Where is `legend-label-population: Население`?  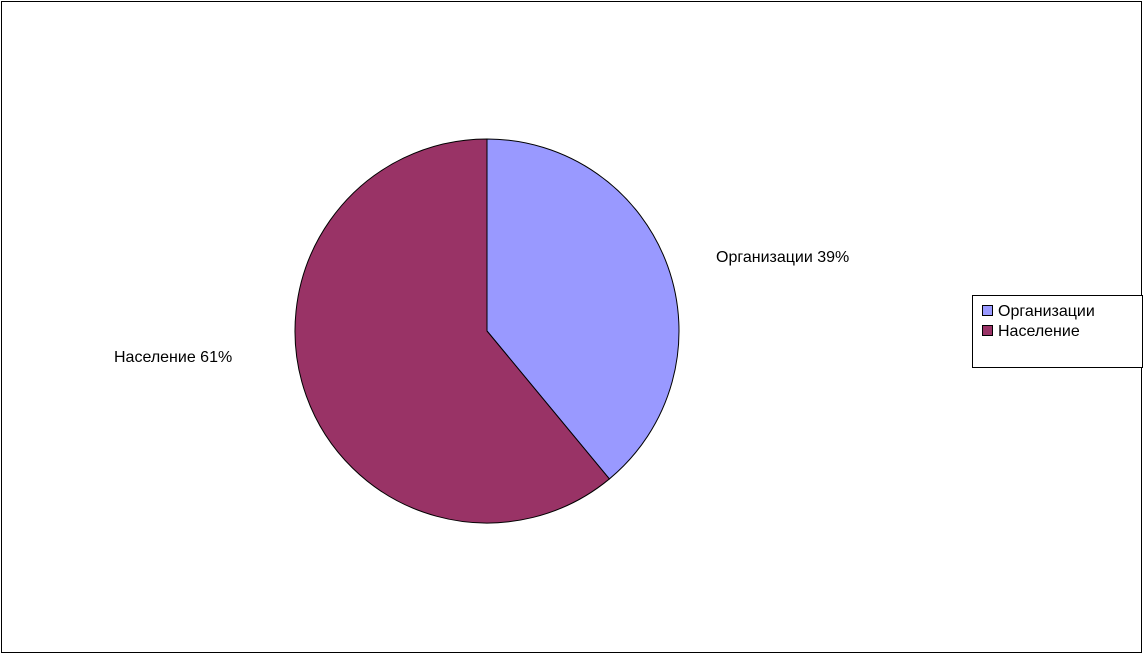 legend-label-population: Население is located at coordinates (1039, 331).